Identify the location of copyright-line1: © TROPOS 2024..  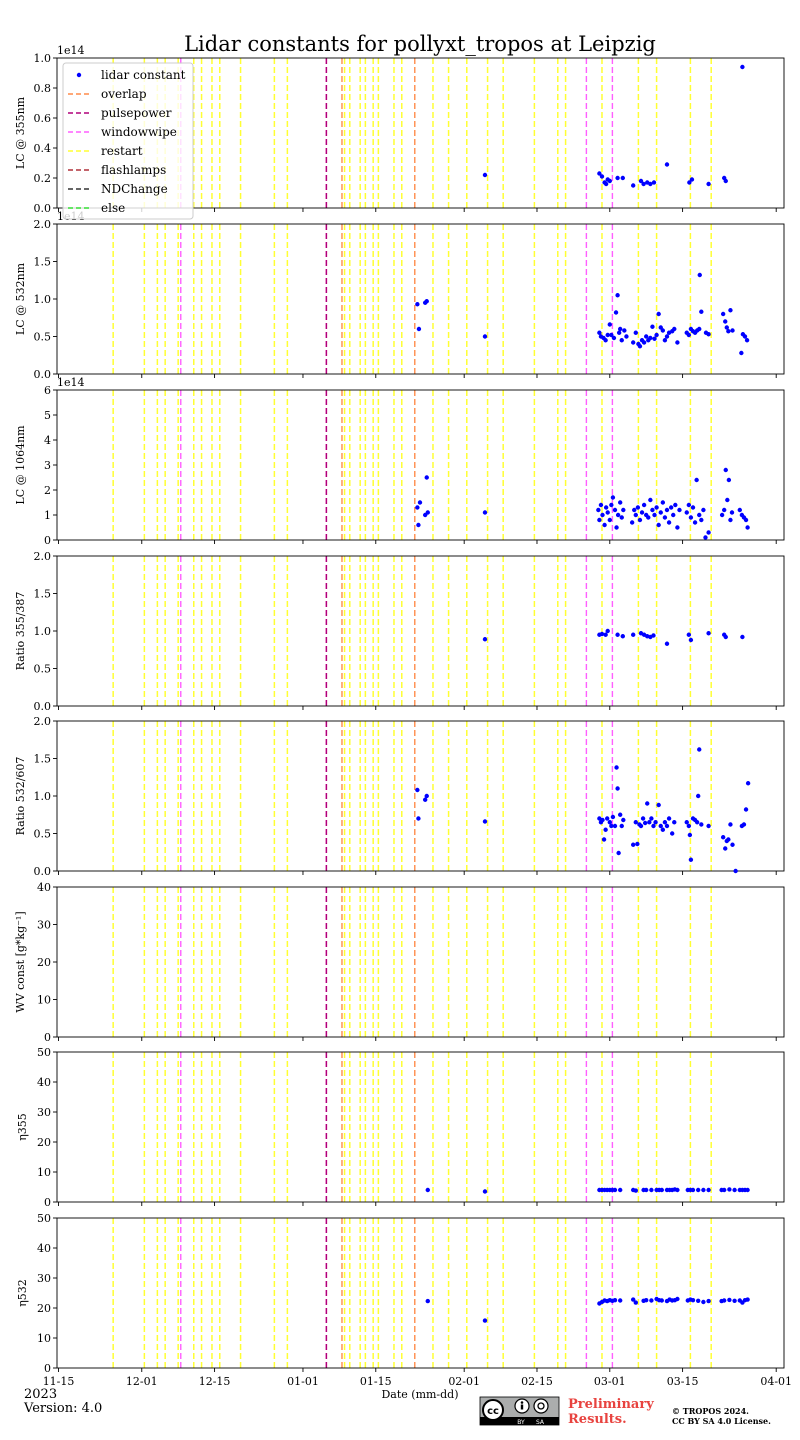
(710, 1411).